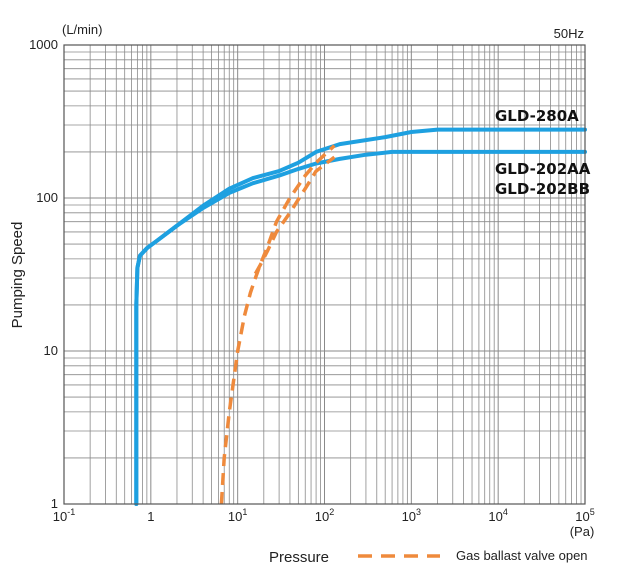 Image resolution: width=620 pixels, height=572 pixels. Describe the element at coordinates (537, 116) in the screenshot. I see `label-gld-280a: GLD-280A` at that location.